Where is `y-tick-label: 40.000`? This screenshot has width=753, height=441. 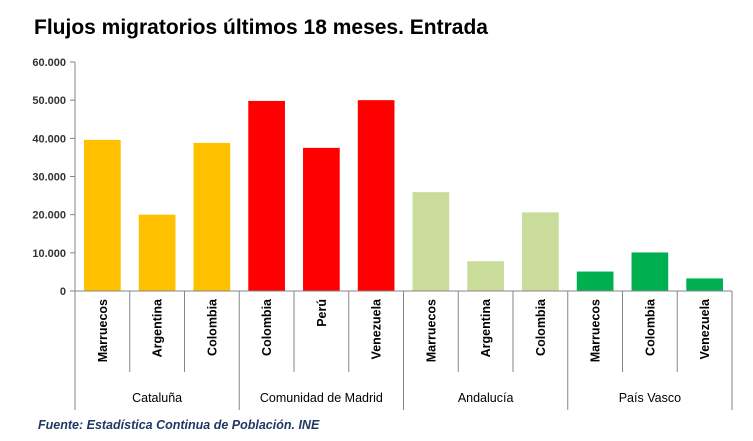 y-tick-label: 40.000 is located at coordinates (49, 139).